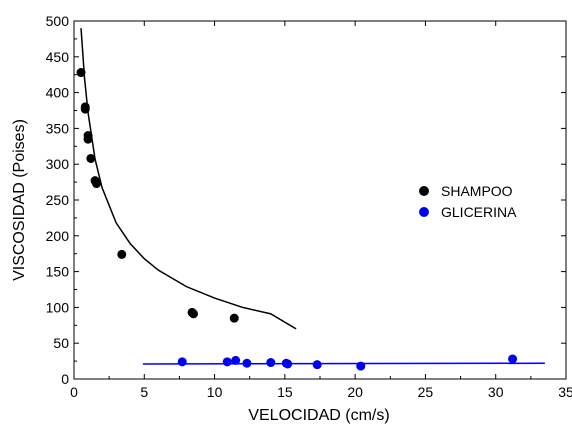 This screenshot has height=430, width=572. What do you see at coordinates (468, 201) in the screenshot?
I see `legend: SHAMPOO GLICERINA` at bounding box center [468, 201].